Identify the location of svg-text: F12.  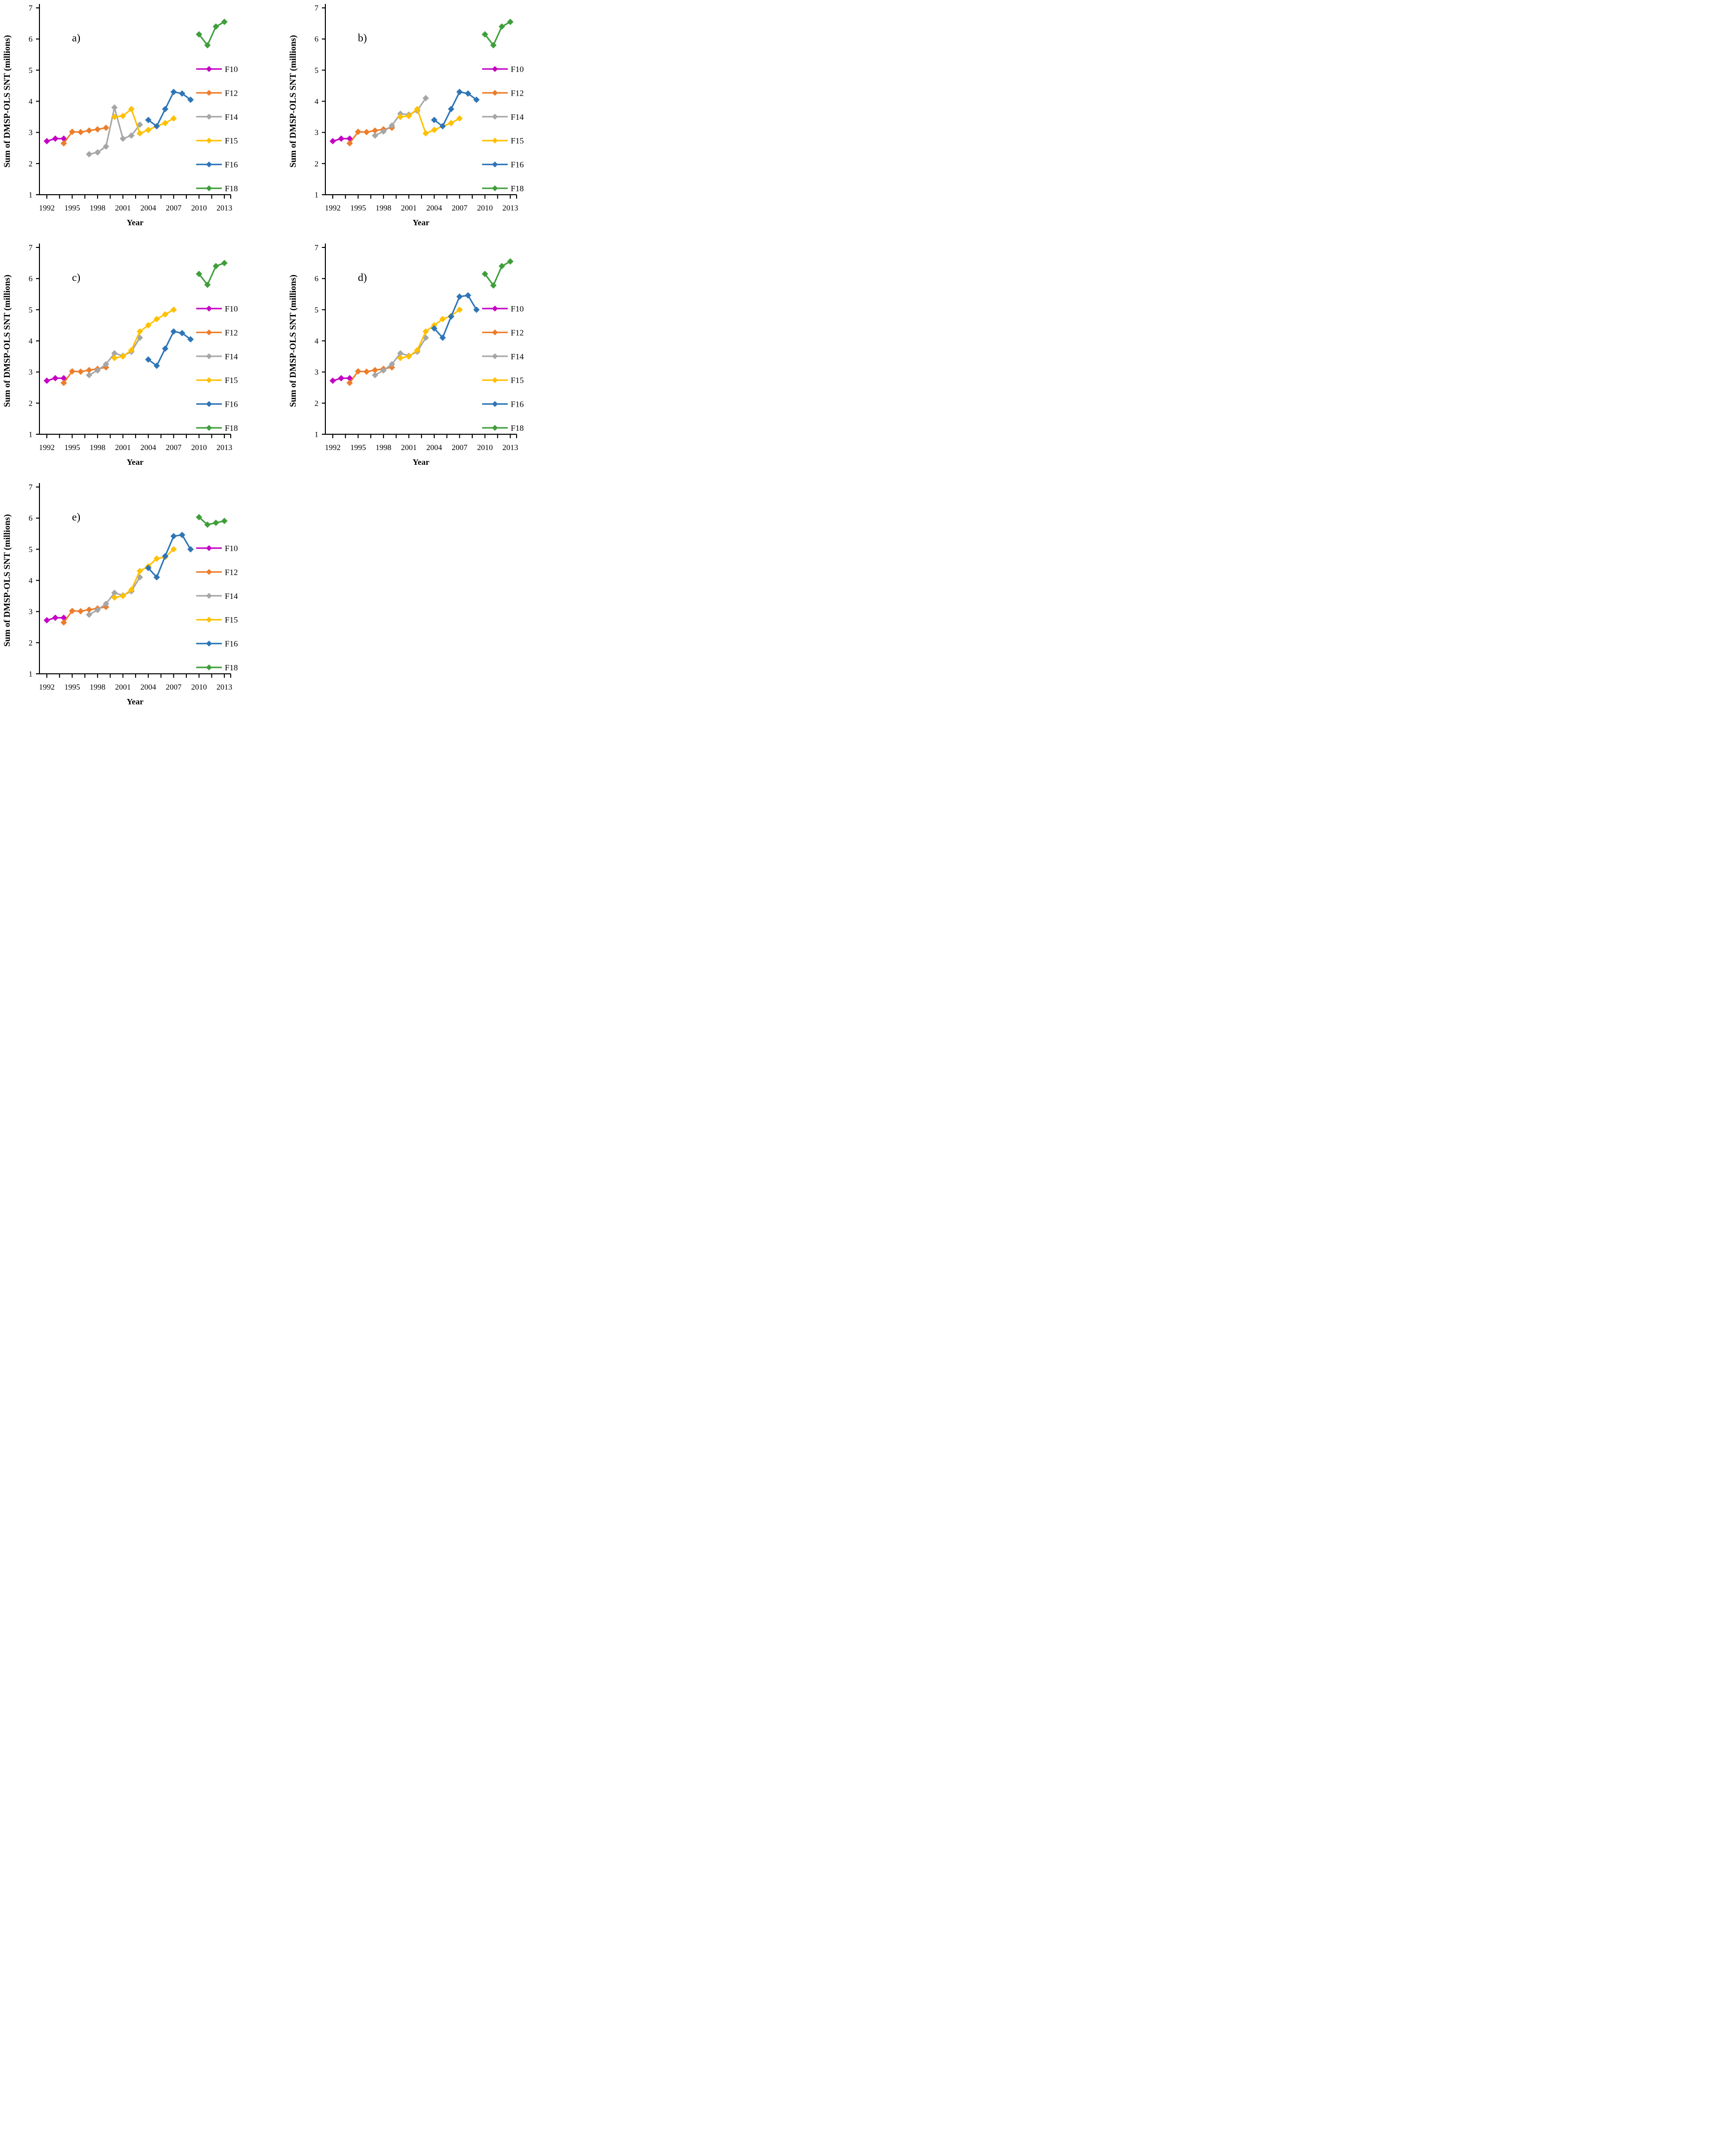
(231, 572).